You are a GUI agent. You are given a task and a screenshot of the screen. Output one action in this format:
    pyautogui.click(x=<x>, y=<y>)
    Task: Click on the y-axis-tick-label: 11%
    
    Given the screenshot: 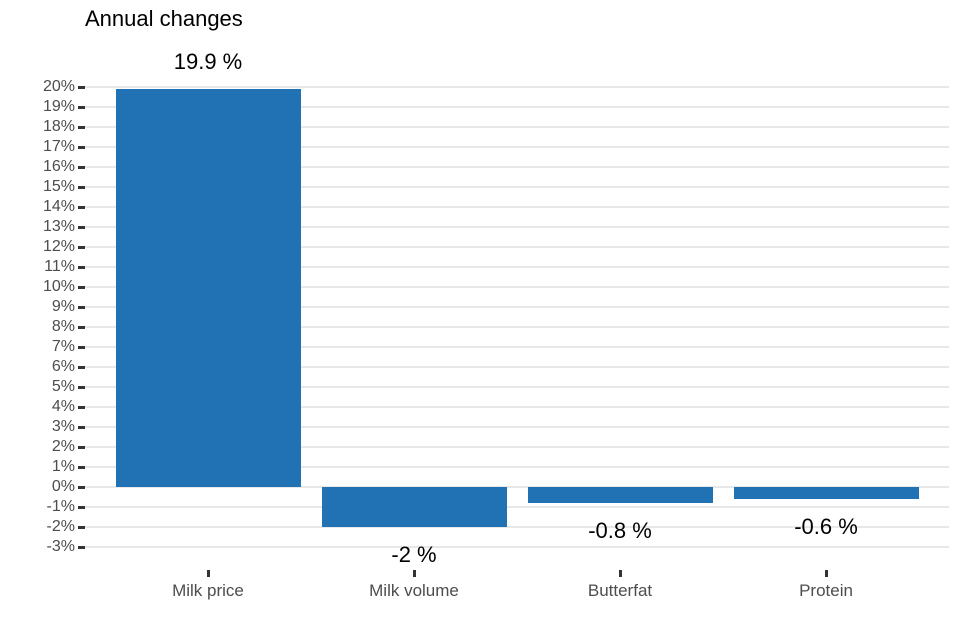 What is the action you would take?
    pyautogui.click(x=59, y=266)
    